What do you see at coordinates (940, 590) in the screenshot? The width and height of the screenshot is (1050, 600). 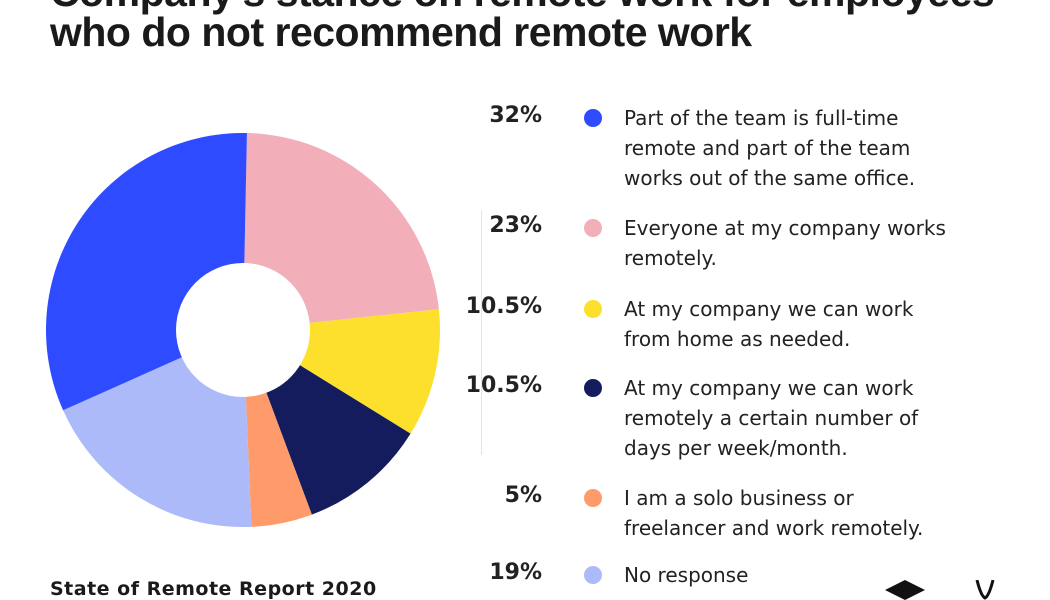 I see `brand-logo-icon` at bounding box center [940, 590].